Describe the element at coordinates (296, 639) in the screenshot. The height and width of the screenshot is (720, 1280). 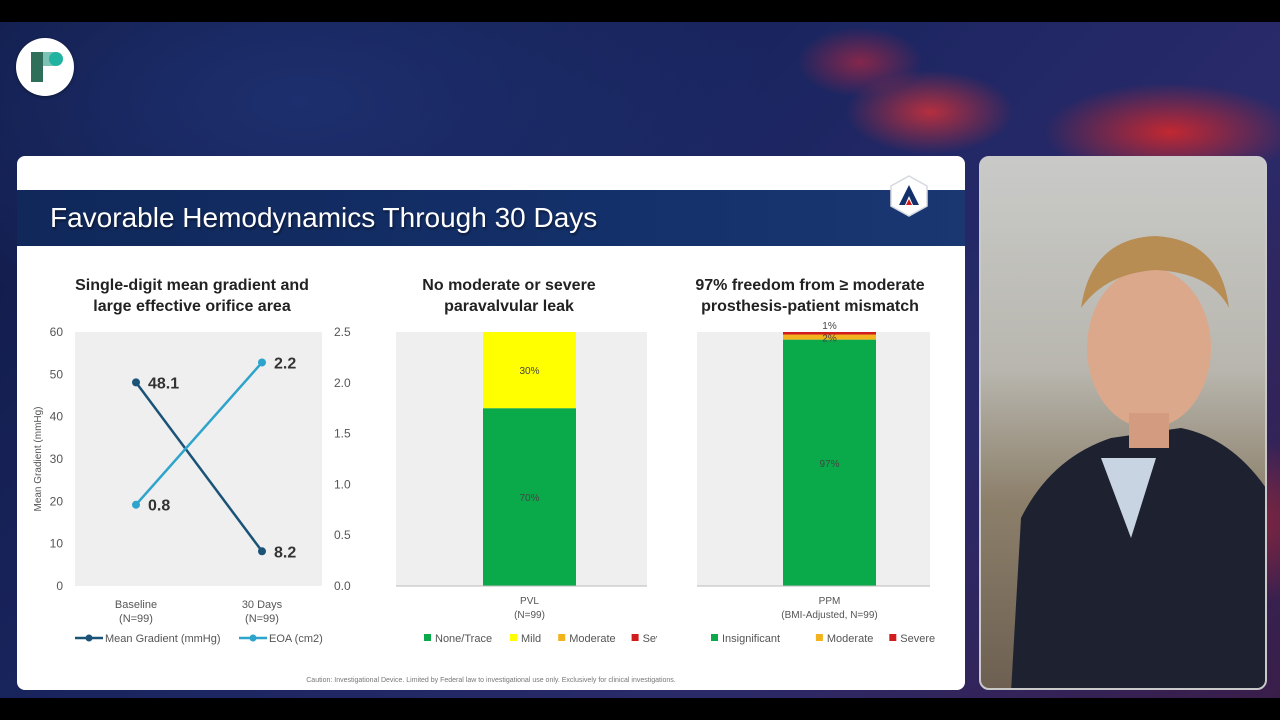
I see `chart1-legend-label: EOA (cm2)` at that location.